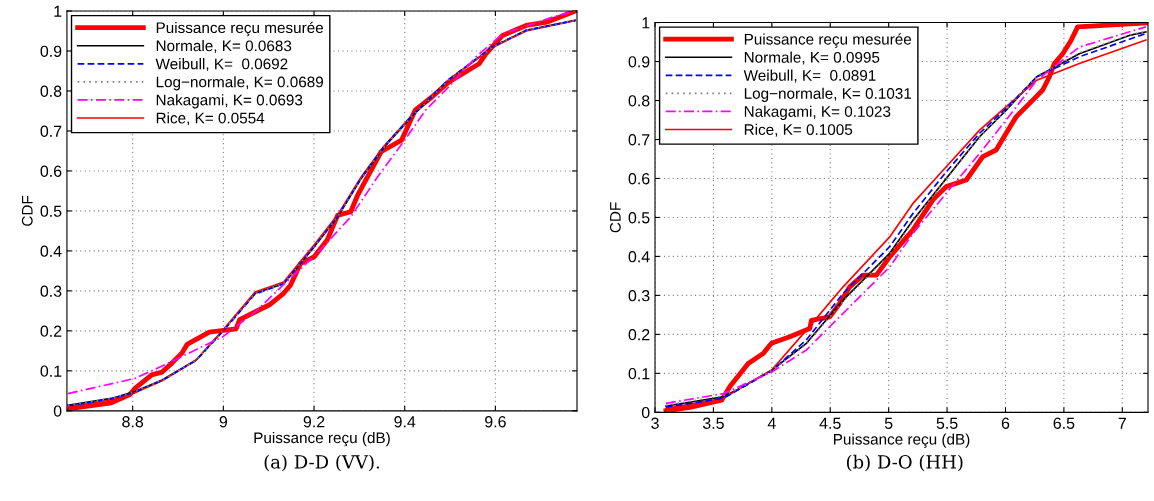 The width and height of the screenshot is (1154, 501). Describe the element at coordinates (798, 130) in the screenshot. I see `legend-label: Rice, K= 0.1005` at that location.